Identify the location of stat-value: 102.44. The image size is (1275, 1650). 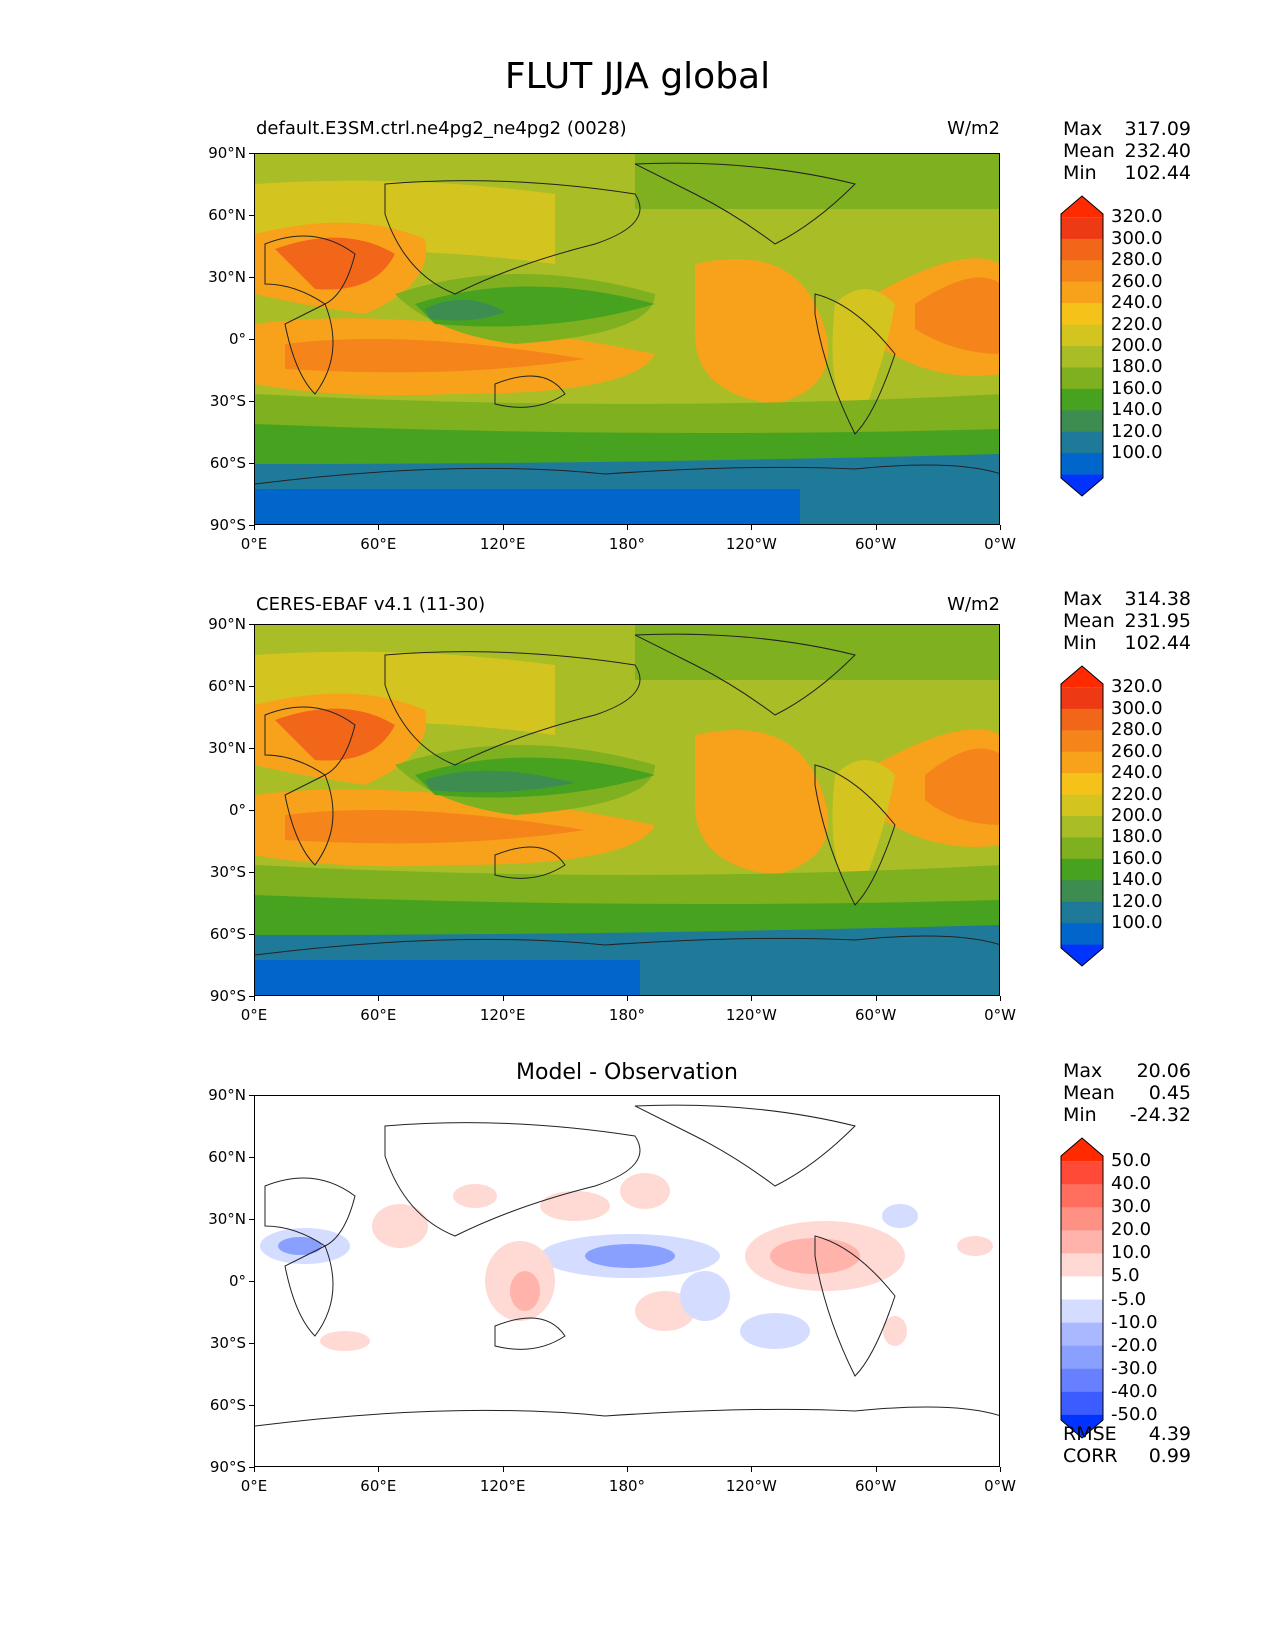
(1157, 643).